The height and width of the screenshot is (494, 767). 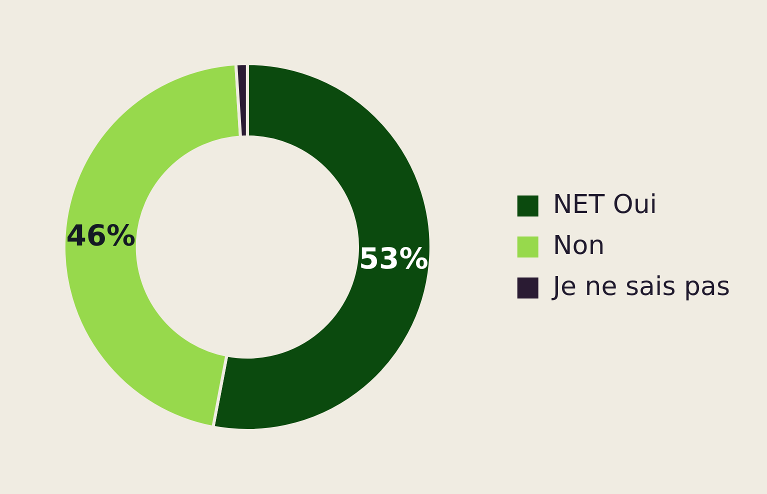 I want to click on legend-label: NET Oui, so click(x=605, y=205).